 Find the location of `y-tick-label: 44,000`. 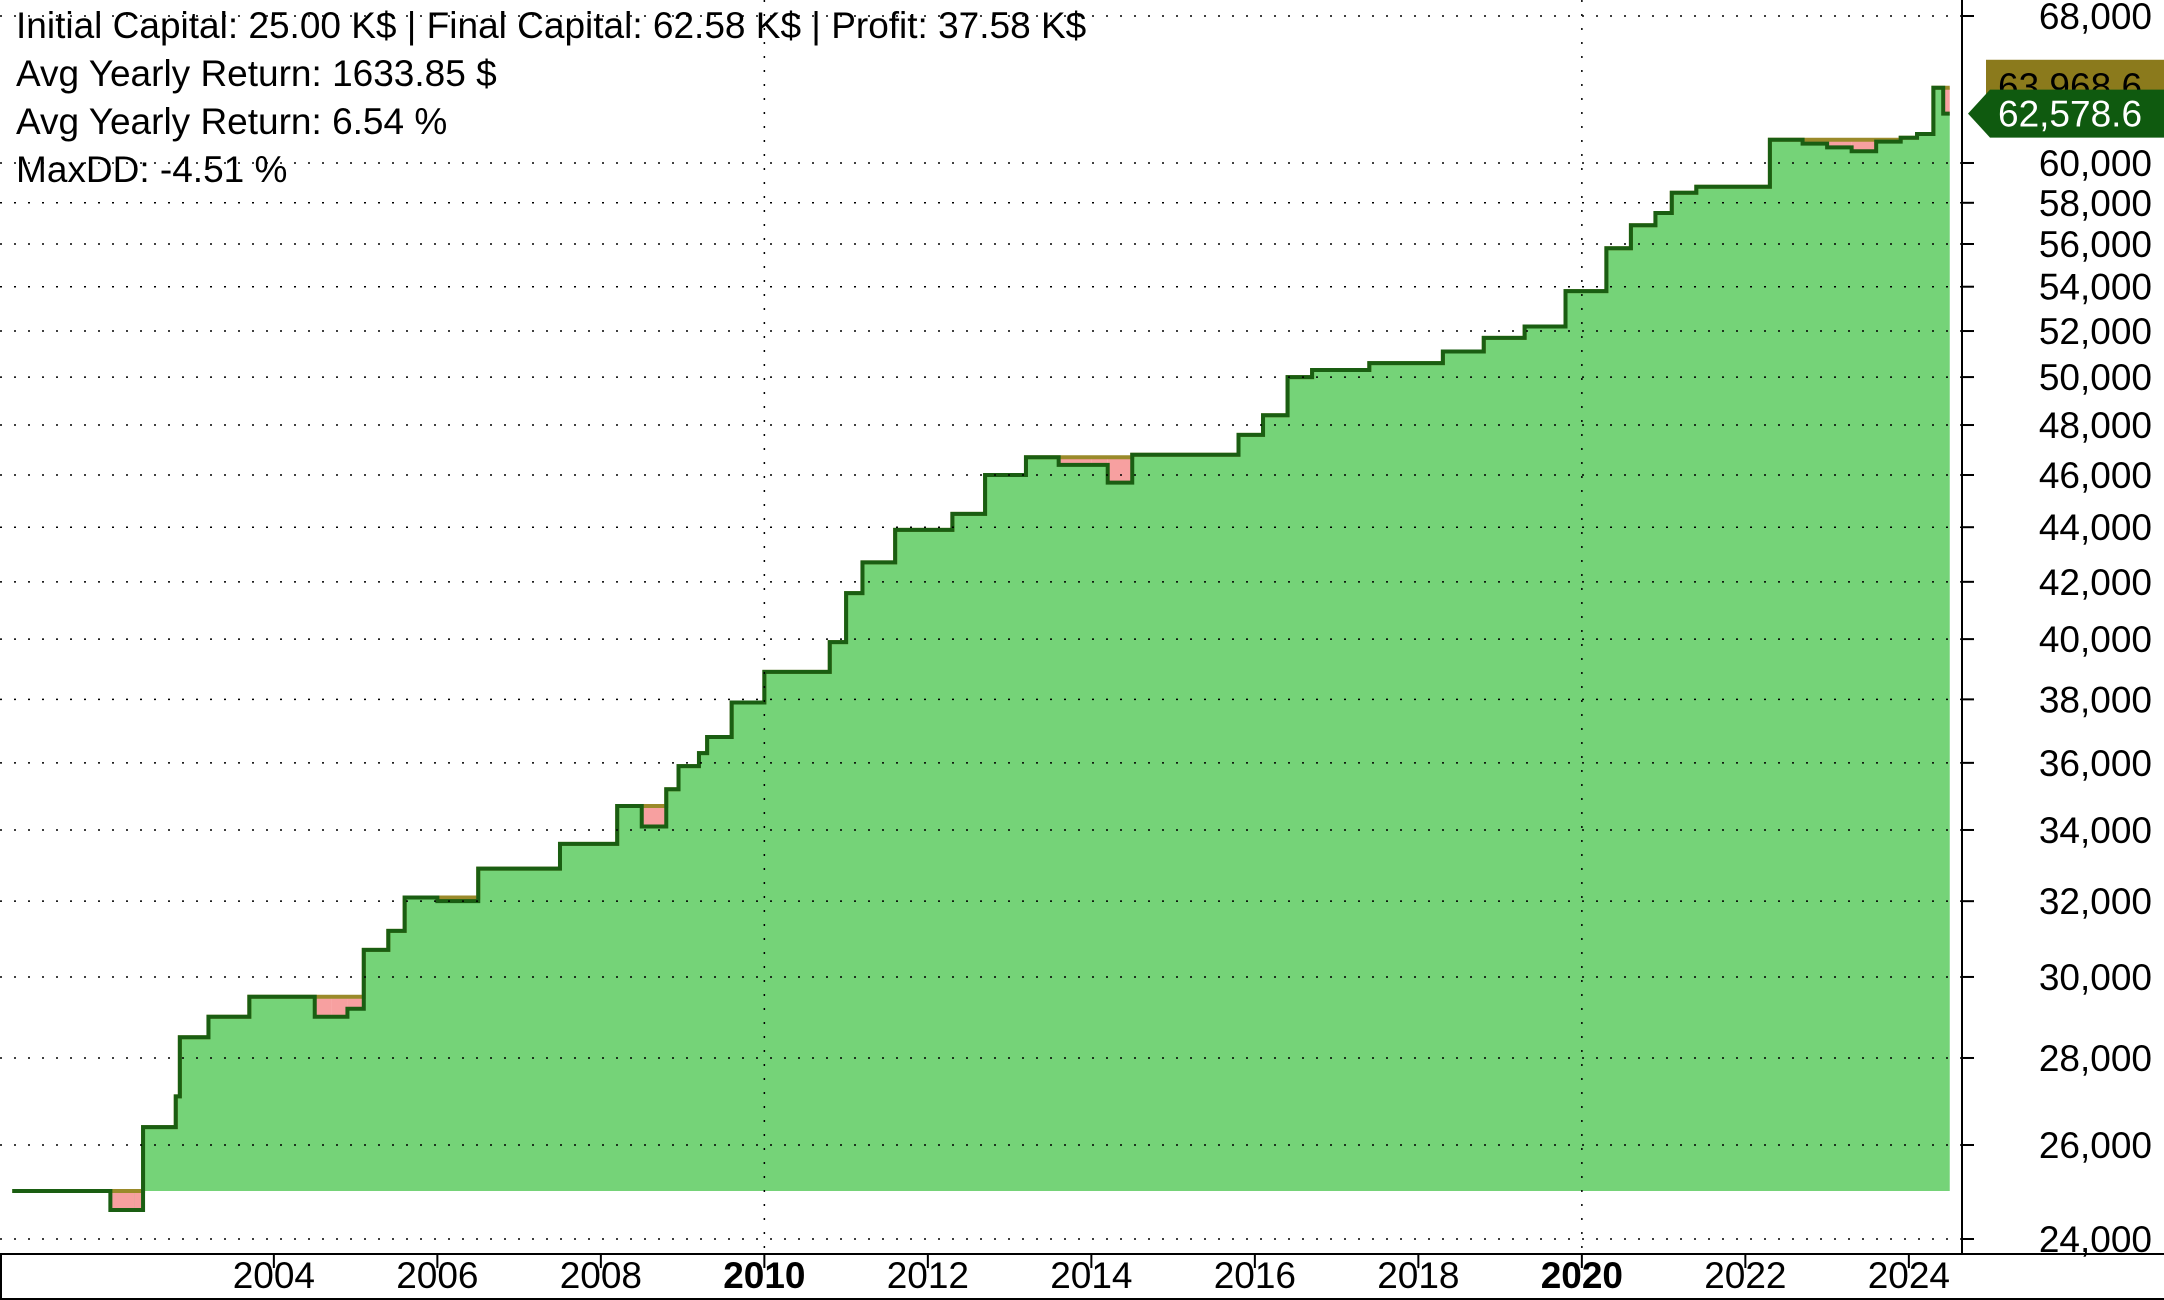

y-tick-label: 44,000 is located at coordinates (2095, 527).